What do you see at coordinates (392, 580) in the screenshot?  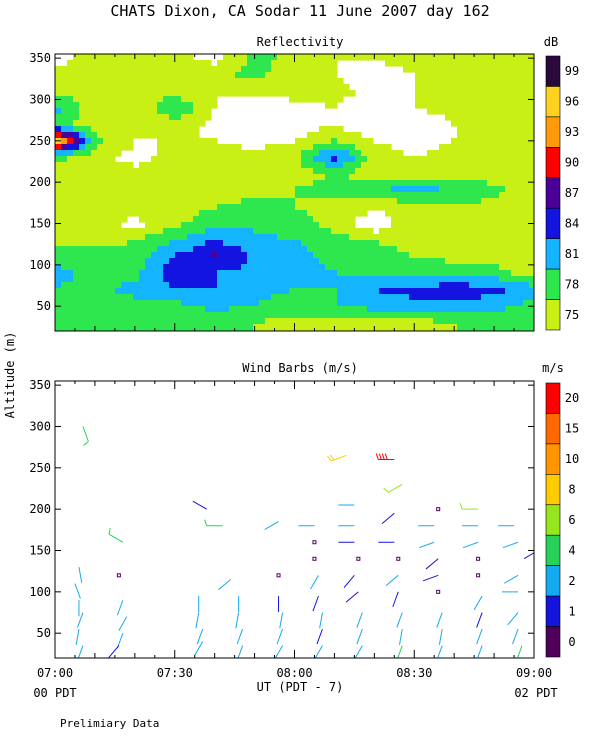 I see `wind-barb` at bounding box center [392, 580].